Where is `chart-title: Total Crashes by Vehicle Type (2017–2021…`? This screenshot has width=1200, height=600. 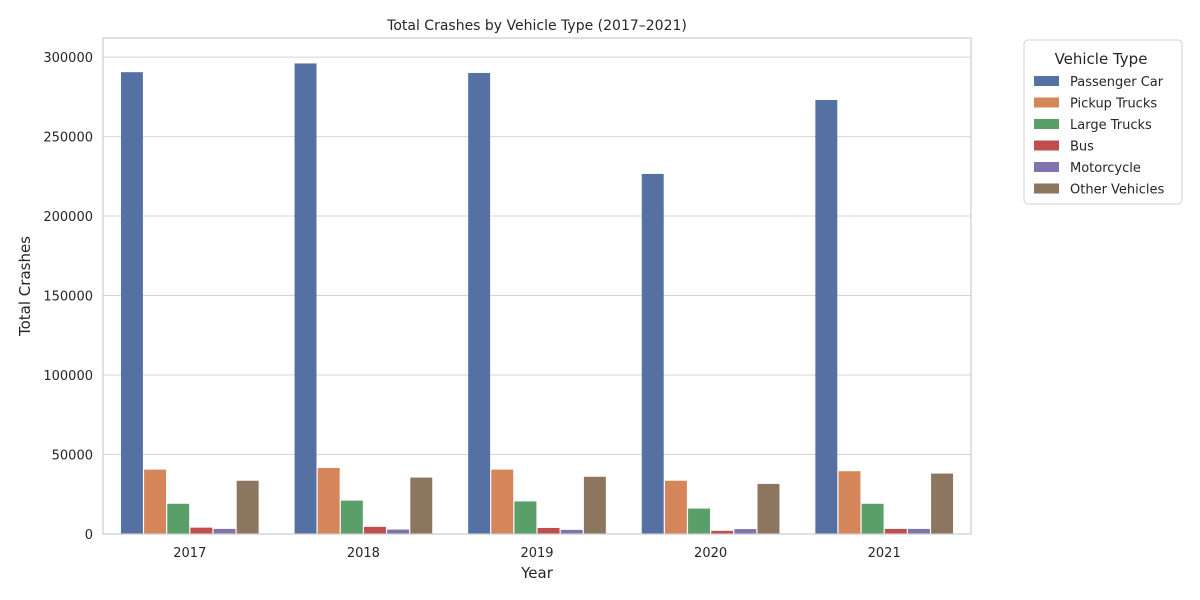 chart-title: Total Crashes by Vehicle Type (2017–2021… is located at coordinates (536, 26).